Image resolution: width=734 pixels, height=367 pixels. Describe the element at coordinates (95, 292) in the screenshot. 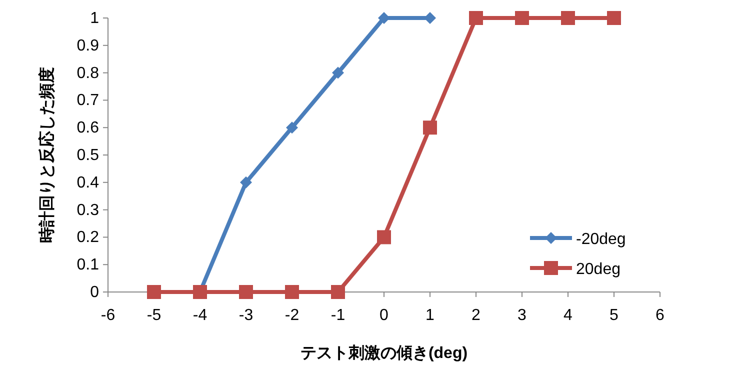

I see `y-tick-label: 0` at that location.